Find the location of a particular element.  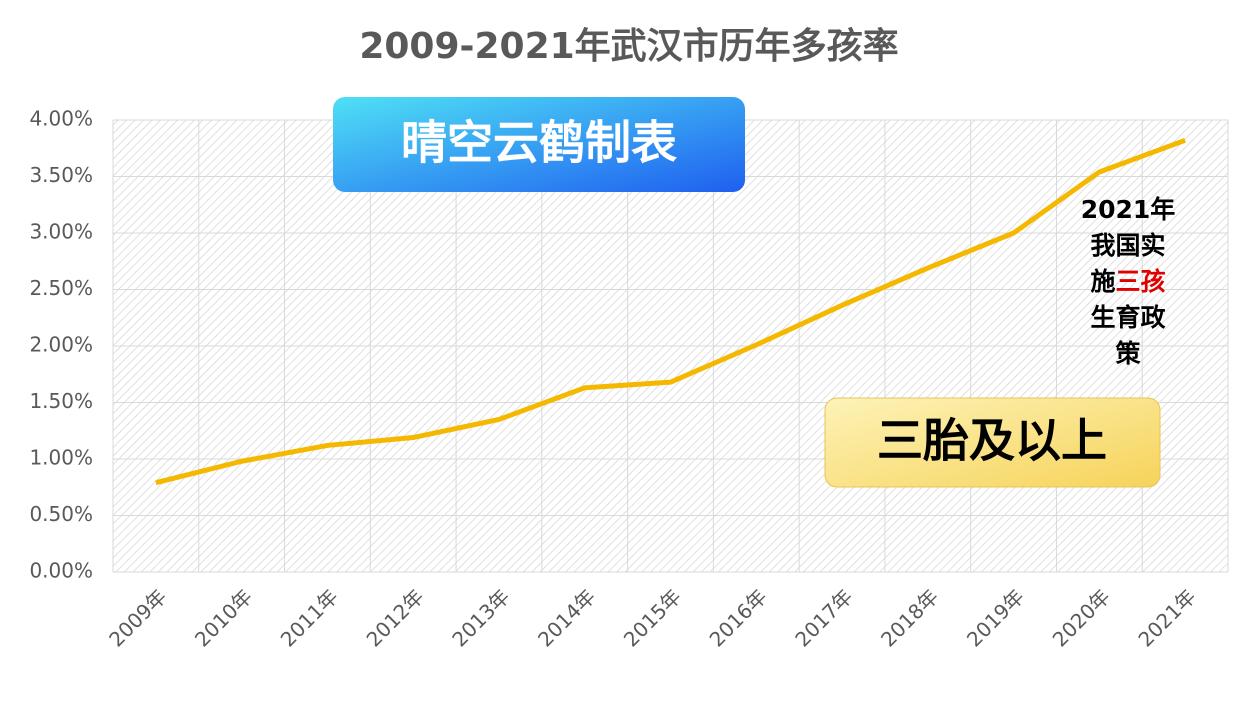

watermark: 晴空云鹤制表 is located at coordinates (539, 143).